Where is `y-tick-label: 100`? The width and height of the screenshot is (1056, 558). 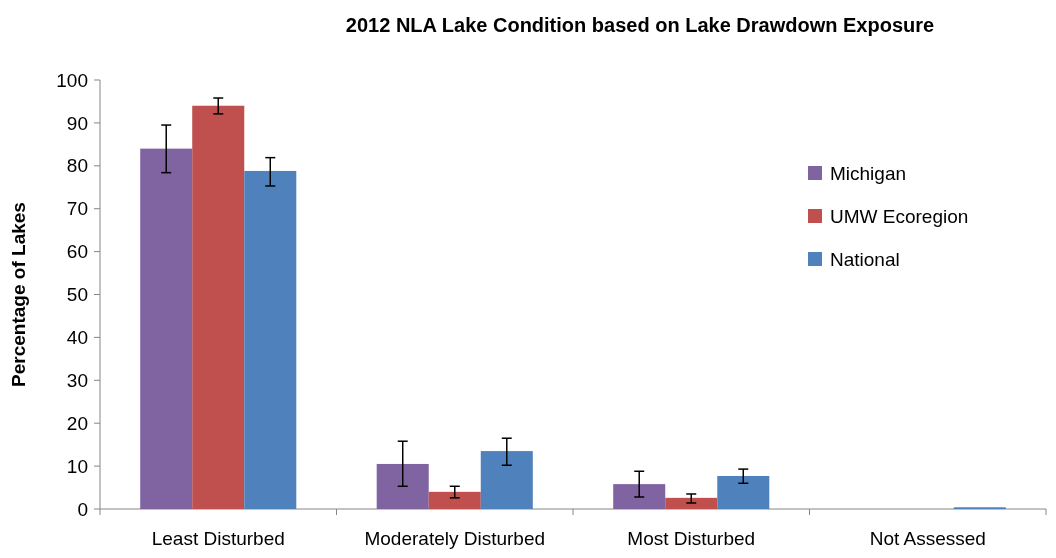 y-tick-label: 100 is located at coordinates (72, 80).